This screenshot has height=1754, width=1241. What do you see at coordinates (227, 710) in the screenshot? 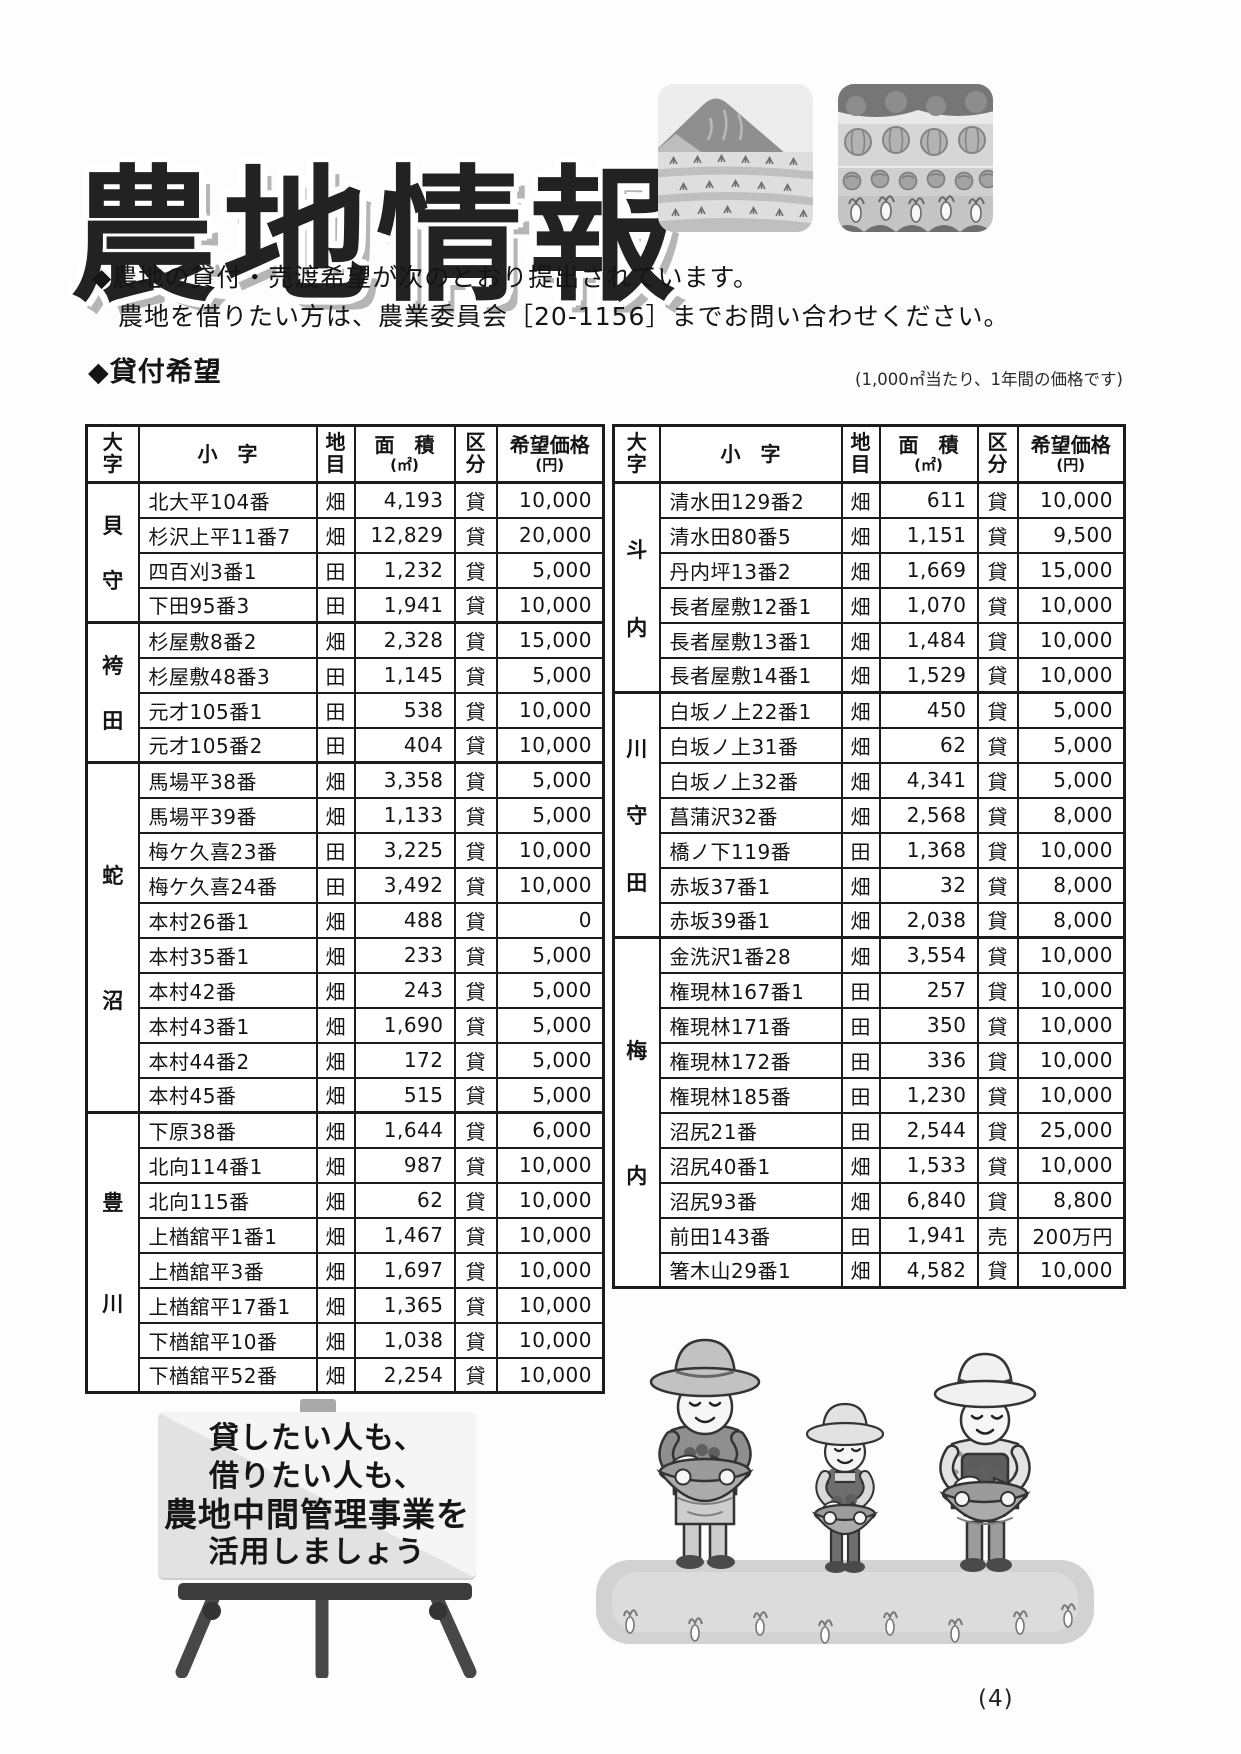
I see `koaza-cell: 元才105番1` at bounding box center [227, 710].